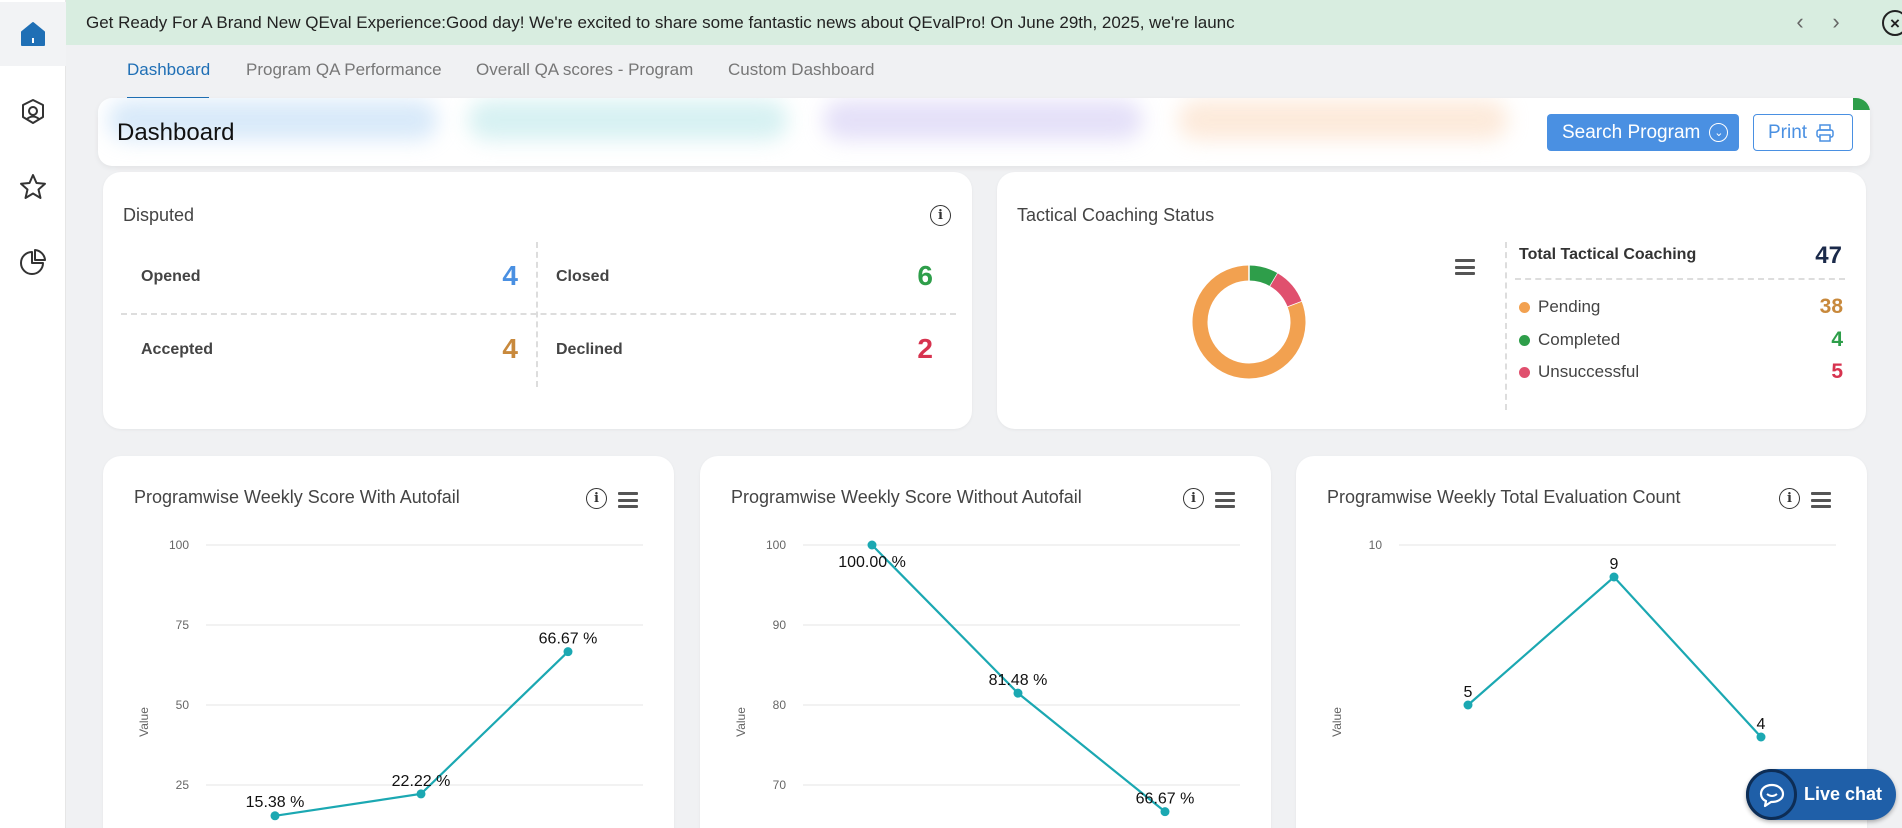 The width and height of the screenshot is (1902, 828). I want to click on accepted-label: Accepted, so click(177, 349).